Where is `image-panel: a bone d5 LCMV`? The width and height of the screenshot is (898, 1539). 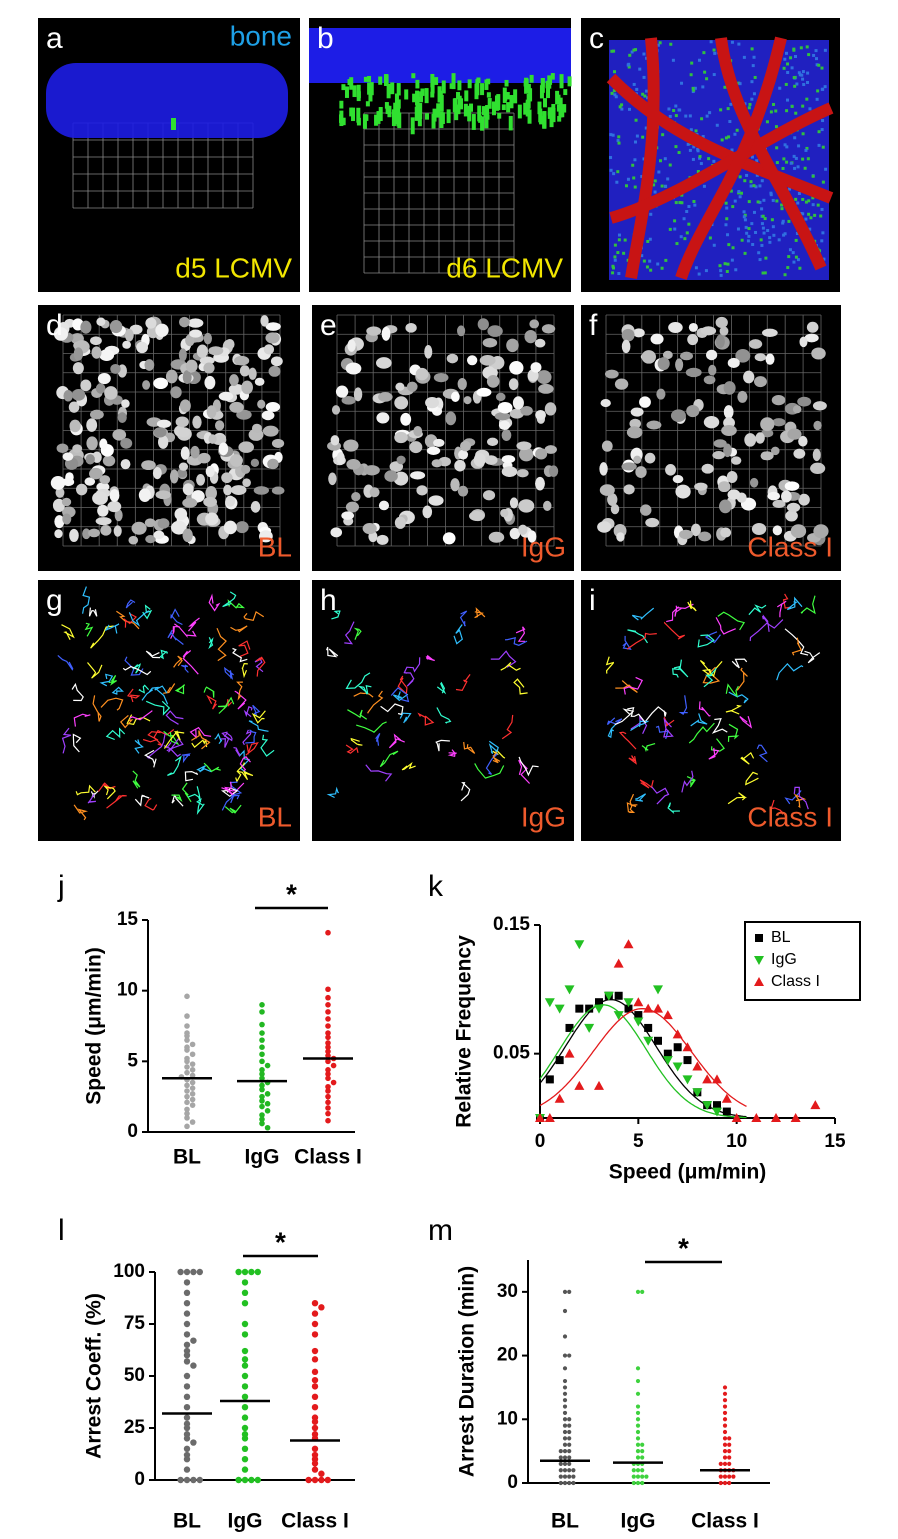 image-panel: a bone d5 LCMV is located at coordinates (169, 155).